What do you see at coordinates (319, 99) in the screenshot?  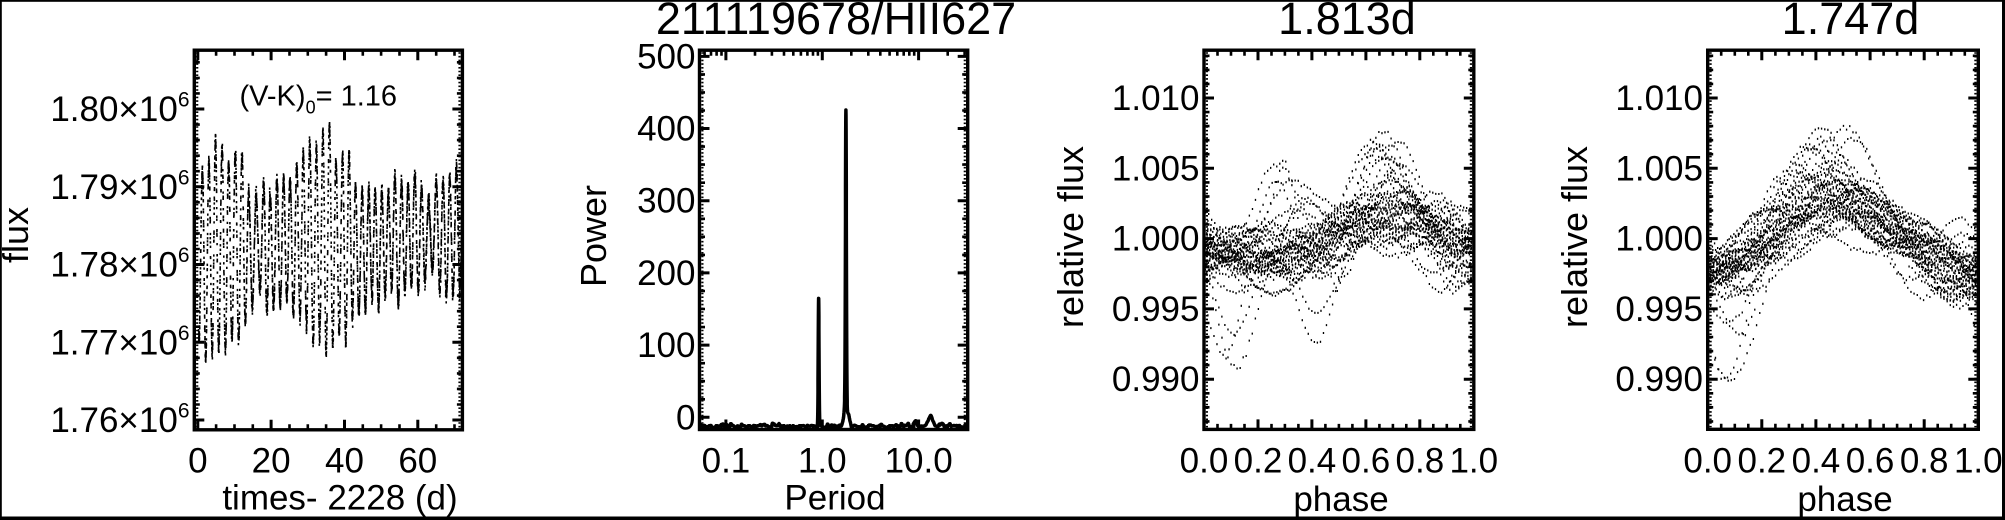 I see `svg-text: (V-K)0= 1.16` at bounding box center [319, 99].